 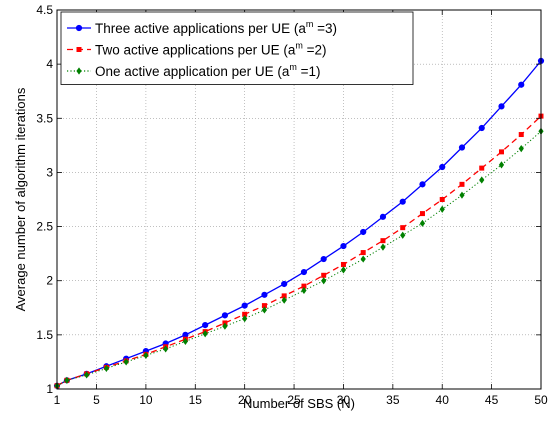 I want to click on x-tick-label: 45, so click(x=492, y=400).